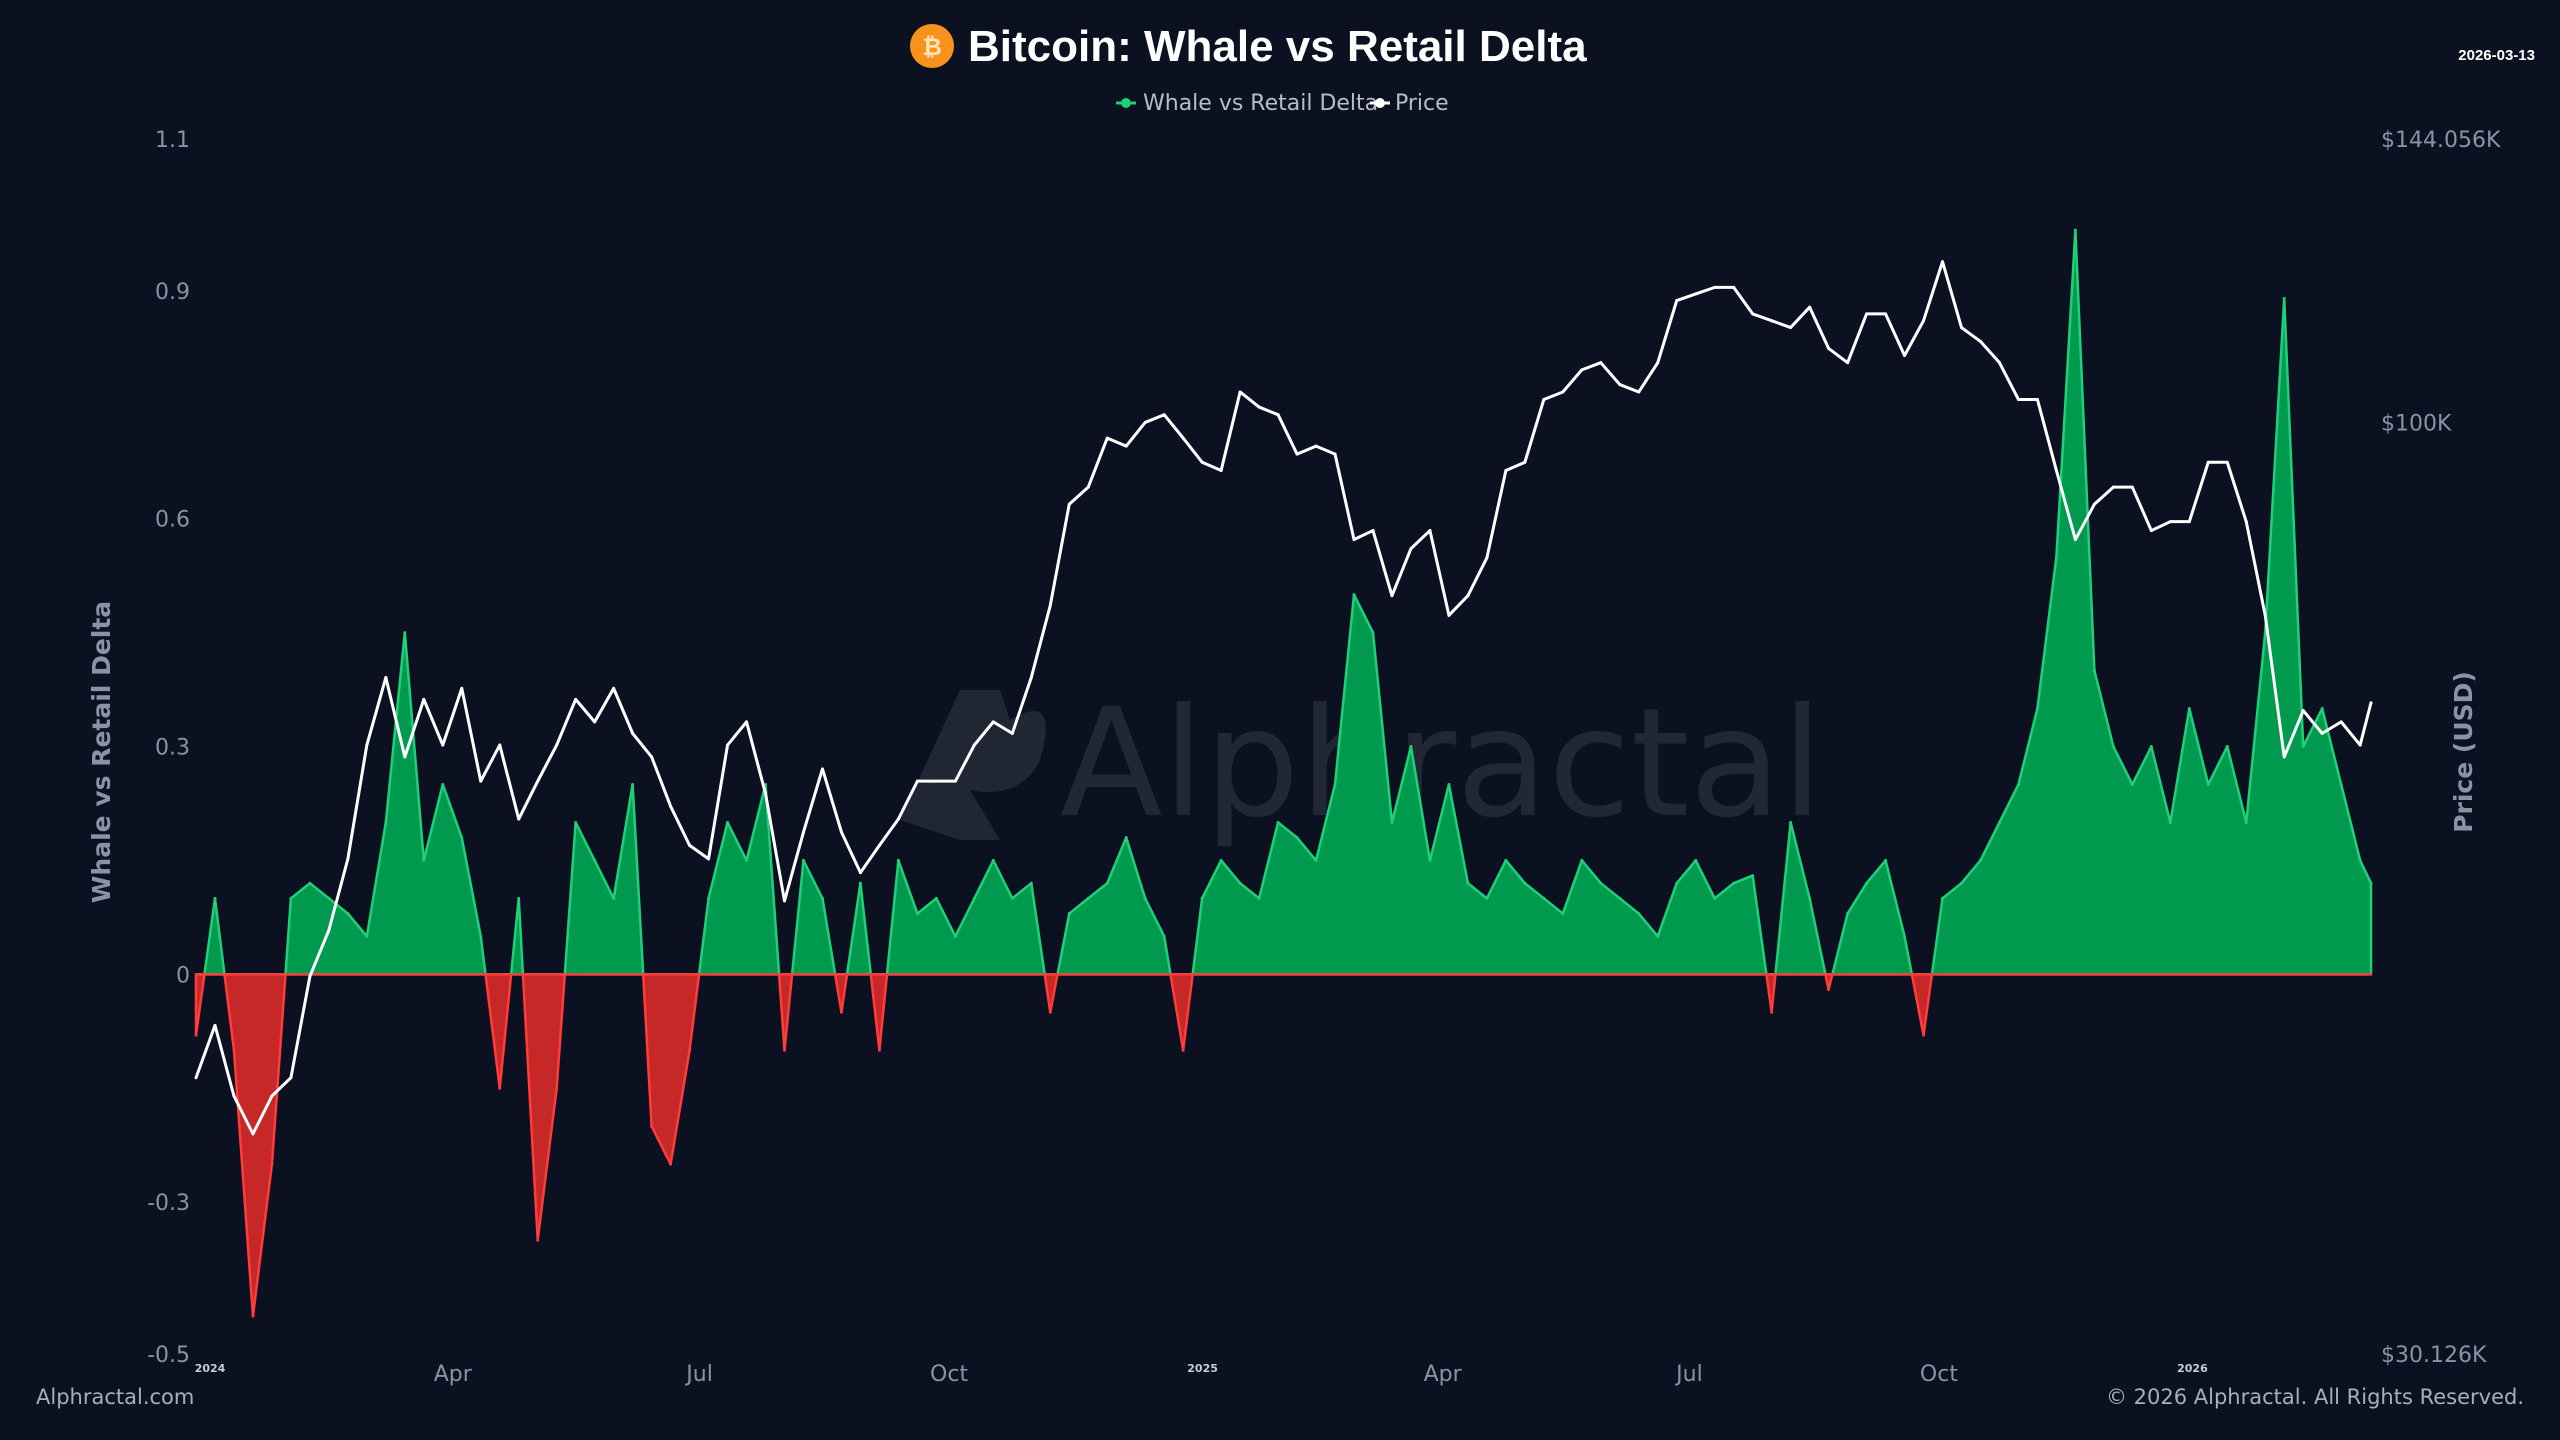  I want to click on y-tick-label: 0.9, so click(172, 292).